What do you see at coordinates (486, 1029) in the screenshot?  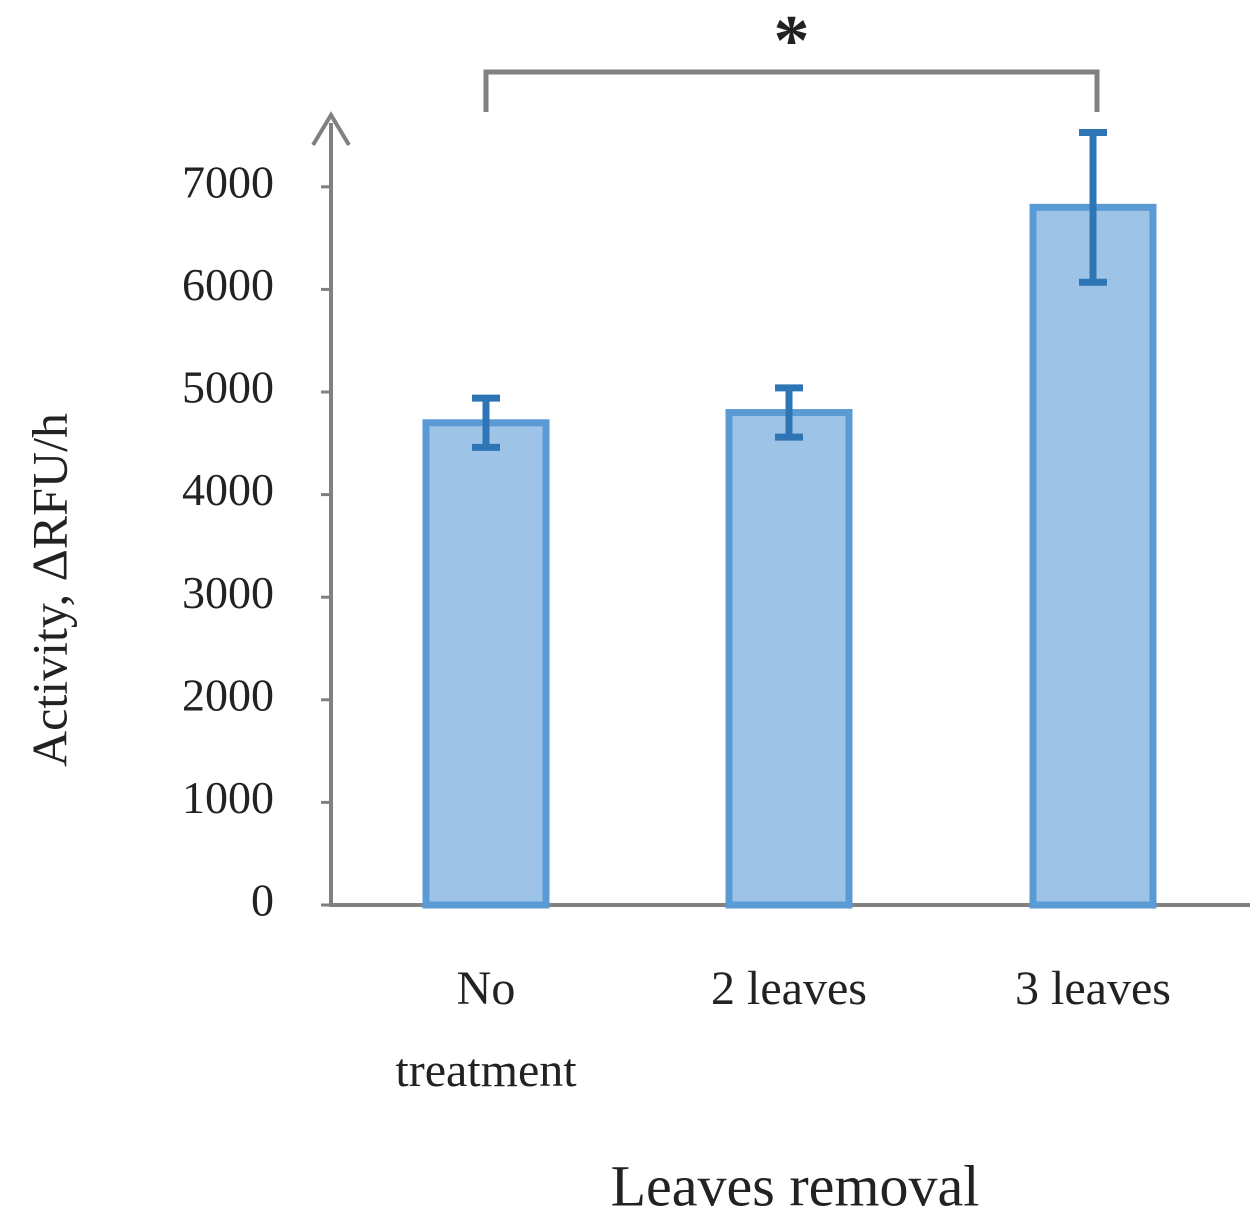 I see `x-tick-label: No treatment` at bounding box center [486, 1029].